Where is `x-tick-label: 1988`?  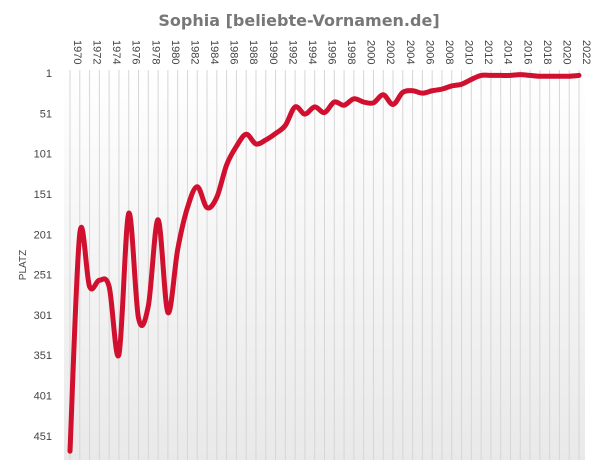 x-tick-label: 1988 is located at coordinates (253, 52).